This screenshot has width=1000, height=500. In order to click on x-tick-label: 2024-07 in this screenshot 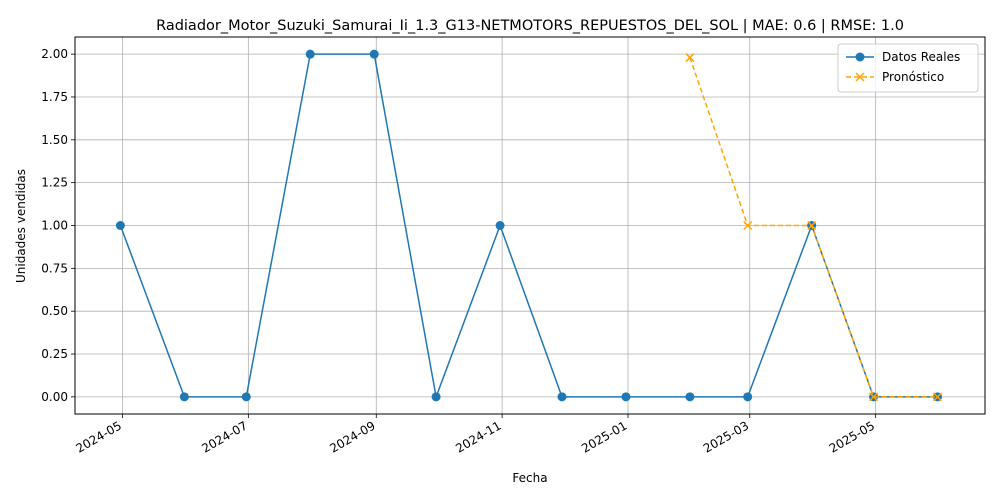, I will do `click(224, 436)`.